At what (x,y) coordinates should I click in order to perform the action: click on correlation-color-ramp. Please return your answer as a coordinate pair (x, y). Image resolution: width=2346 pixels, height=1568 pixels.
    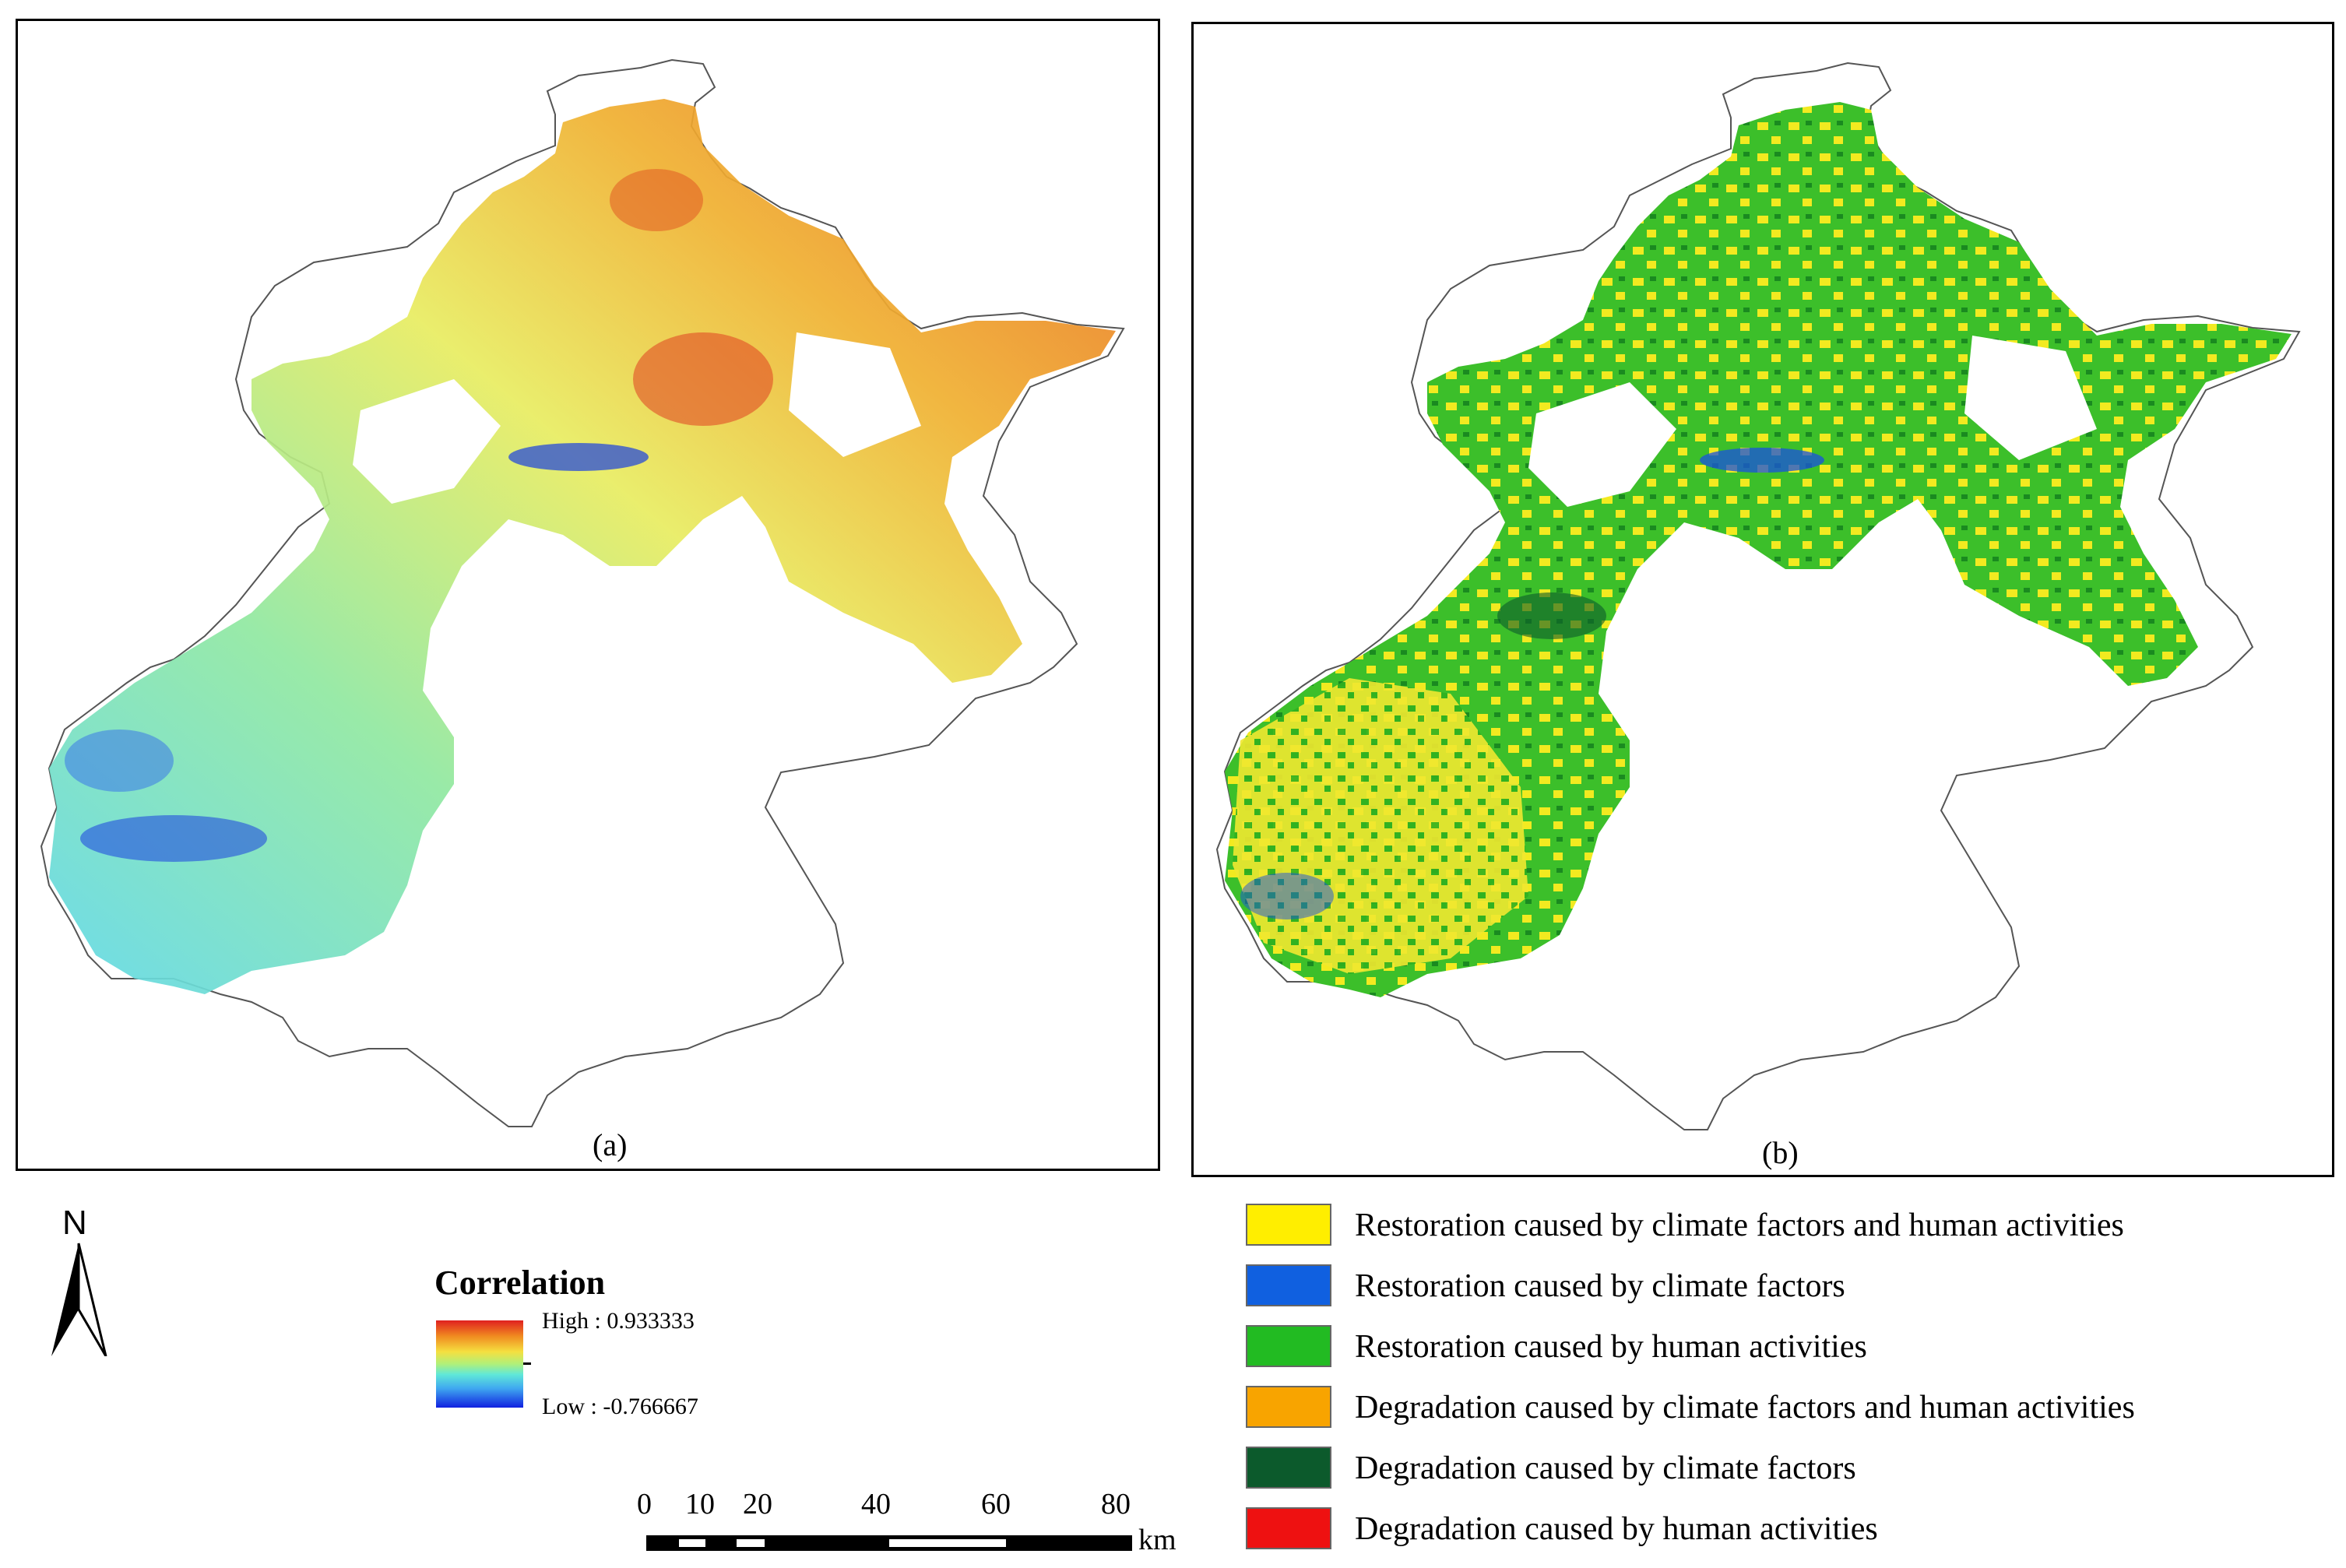
    Looking at the image, I should click on (479, 1364).